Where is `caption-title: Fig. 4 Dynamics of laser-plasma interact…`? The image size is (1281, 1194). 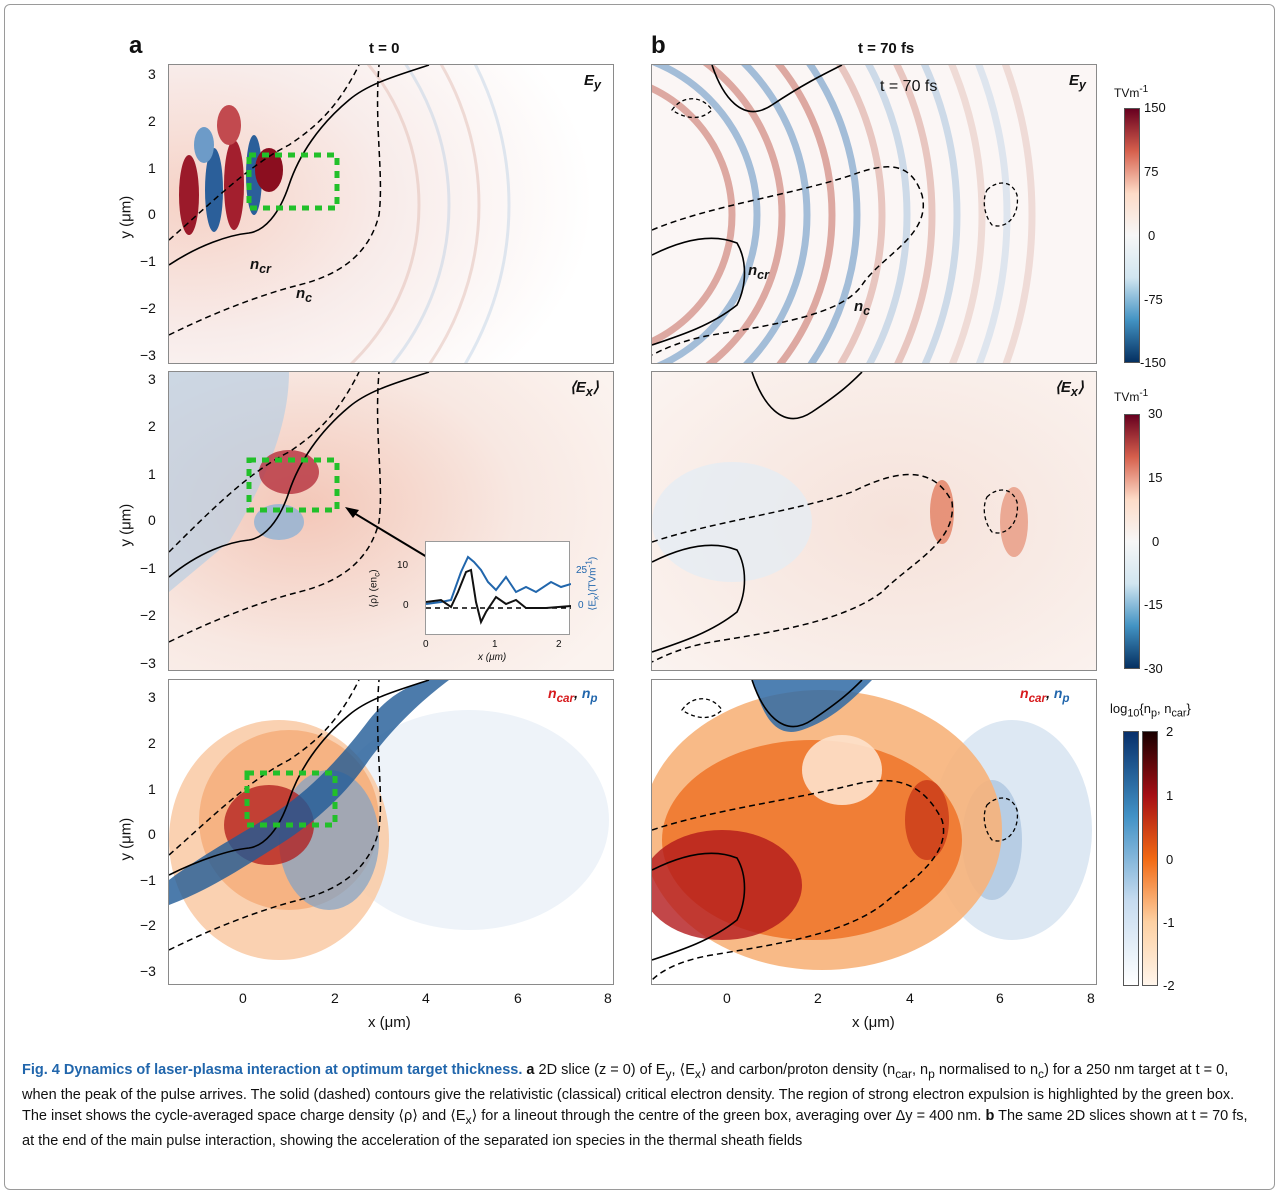
caption-title: Fig. 4 Dynamics of laser-plasma interact… is located at coordinates (272, 1070).